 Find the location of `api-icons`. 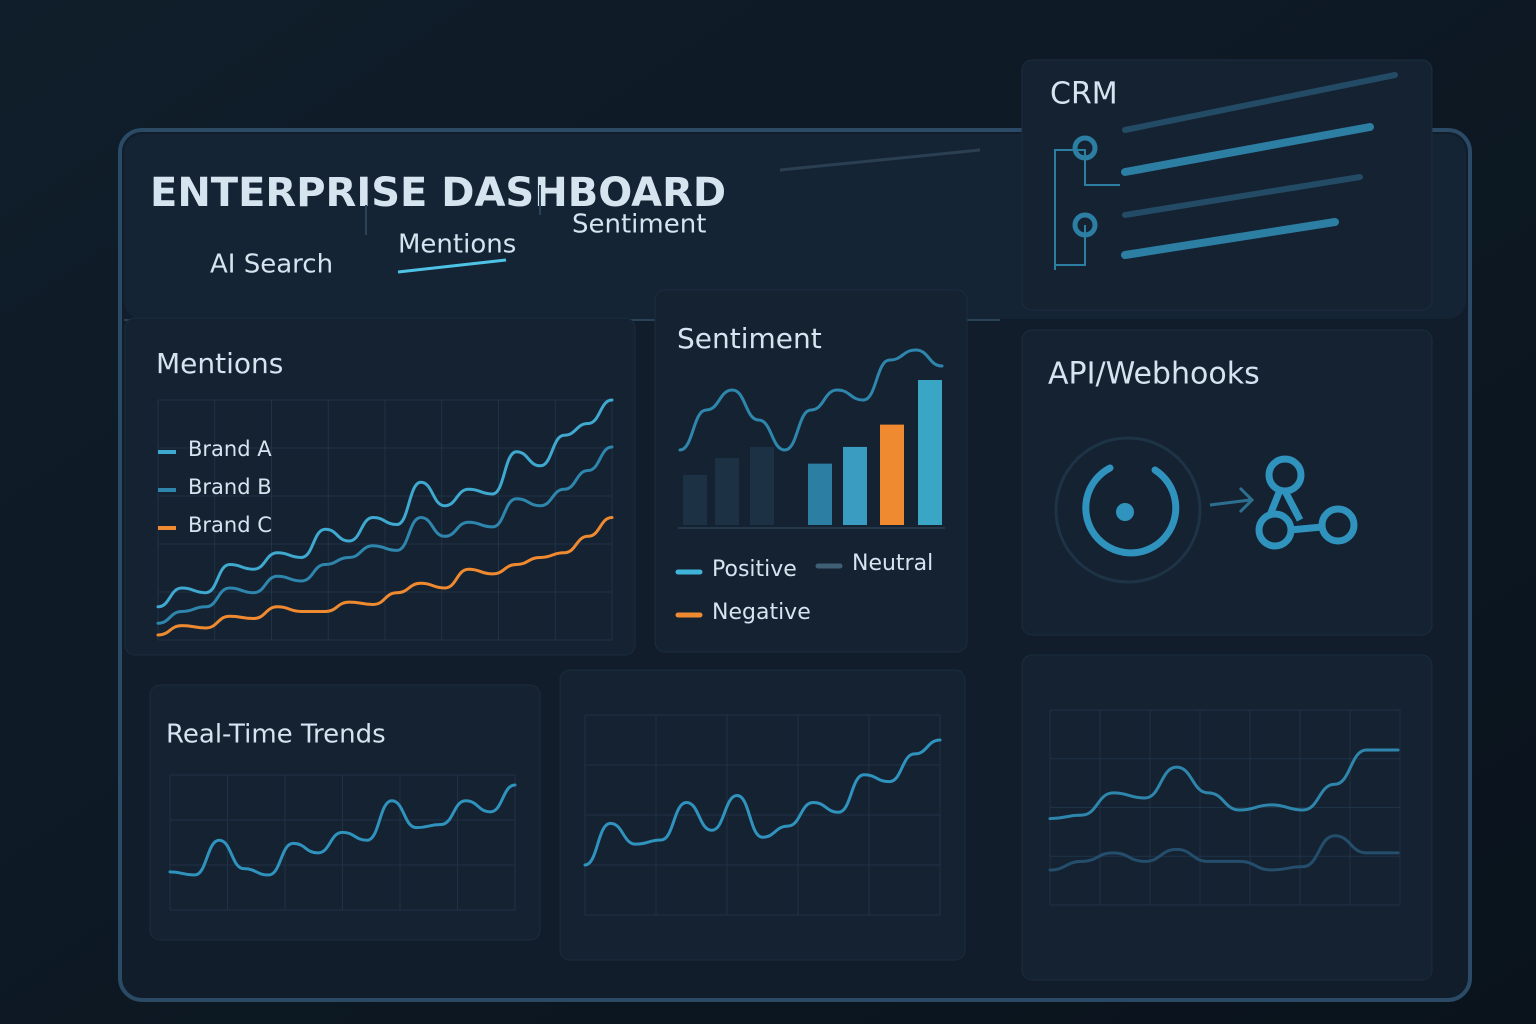

api-icons is located at coordinates (1206, 510).